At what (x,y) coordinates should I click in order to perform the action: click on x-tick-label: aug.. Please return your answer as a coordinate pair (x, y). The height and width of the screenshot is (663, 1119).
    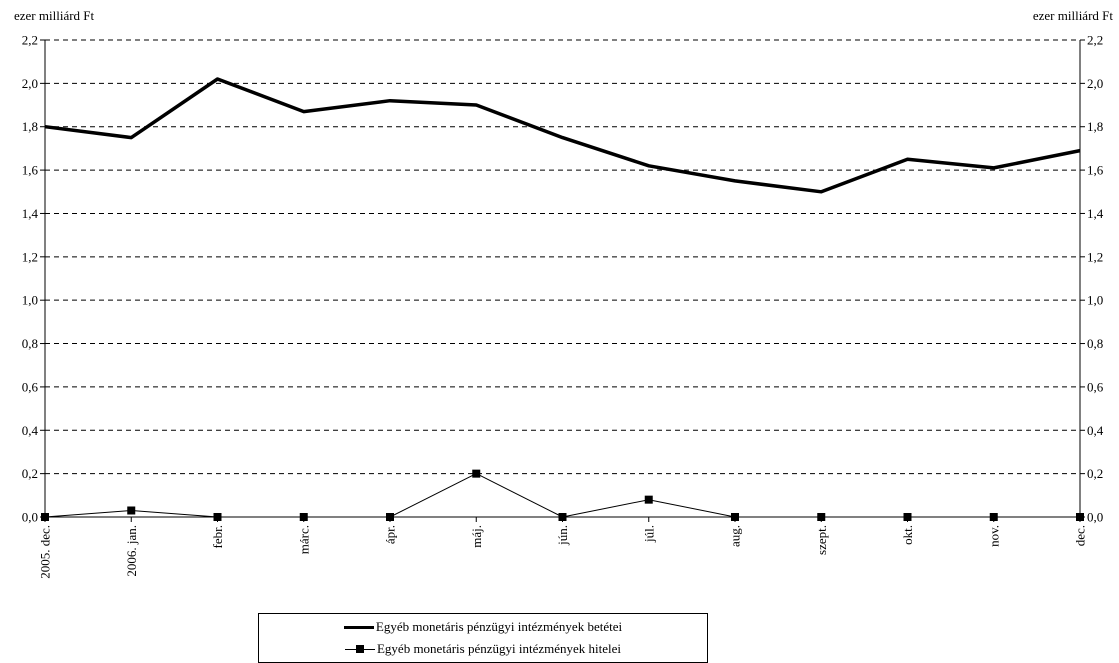
    Looking at the image, I should click on (735, 536).